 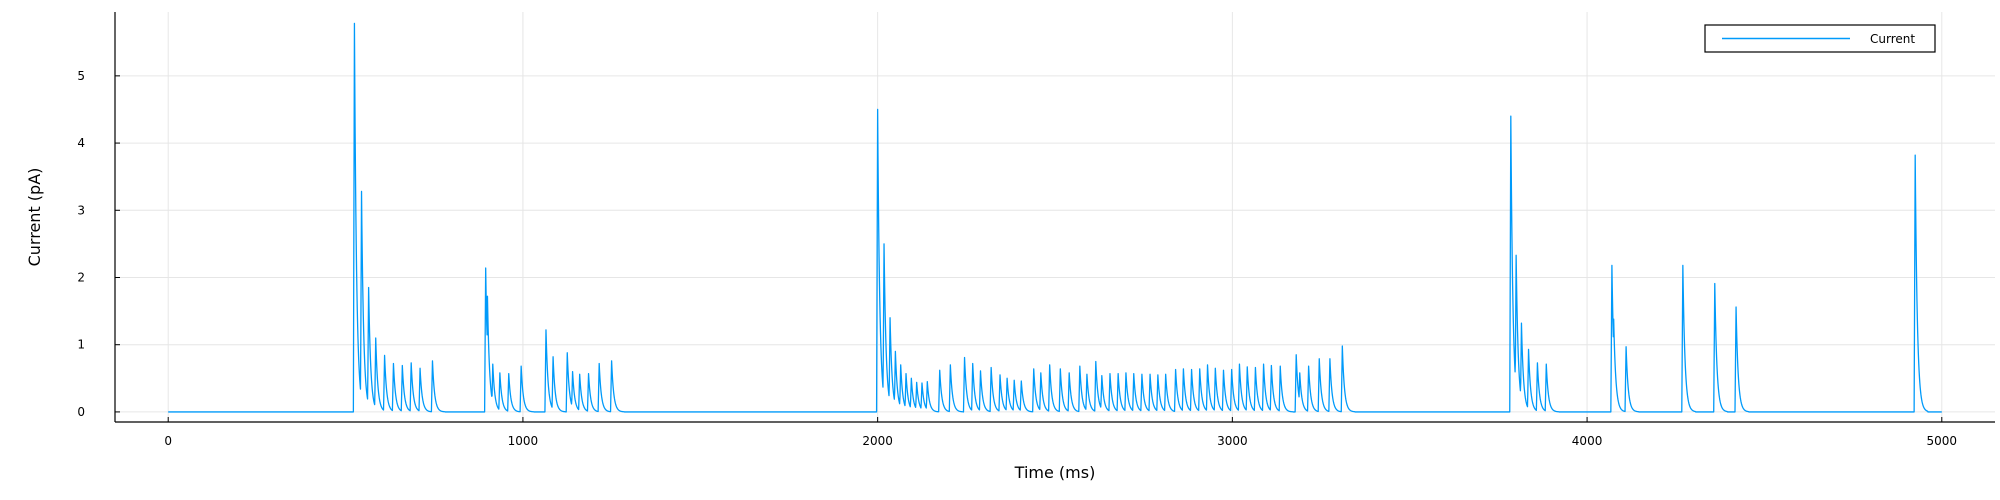 What do you see at coordinates (81, 143) in the screenshot?
I see `y-tick-label-4: 4` at bounding box center [81, 143].